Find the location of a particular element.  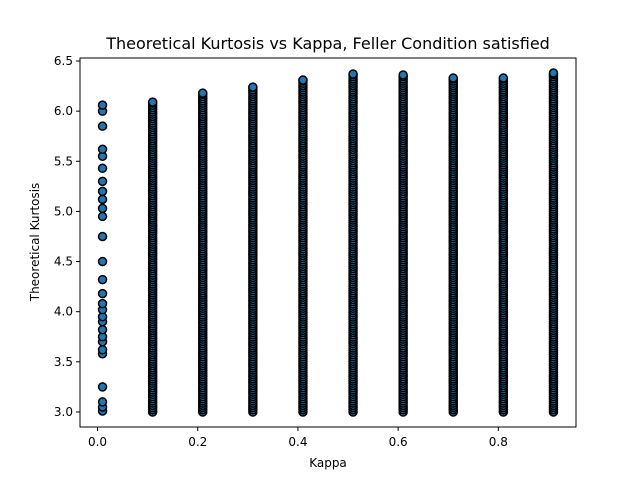

y-axis-ticks: 3.0 3.5 4.0 4.5 5.0 5.5 6.0 6.5 is located at coordinates (67, 236).